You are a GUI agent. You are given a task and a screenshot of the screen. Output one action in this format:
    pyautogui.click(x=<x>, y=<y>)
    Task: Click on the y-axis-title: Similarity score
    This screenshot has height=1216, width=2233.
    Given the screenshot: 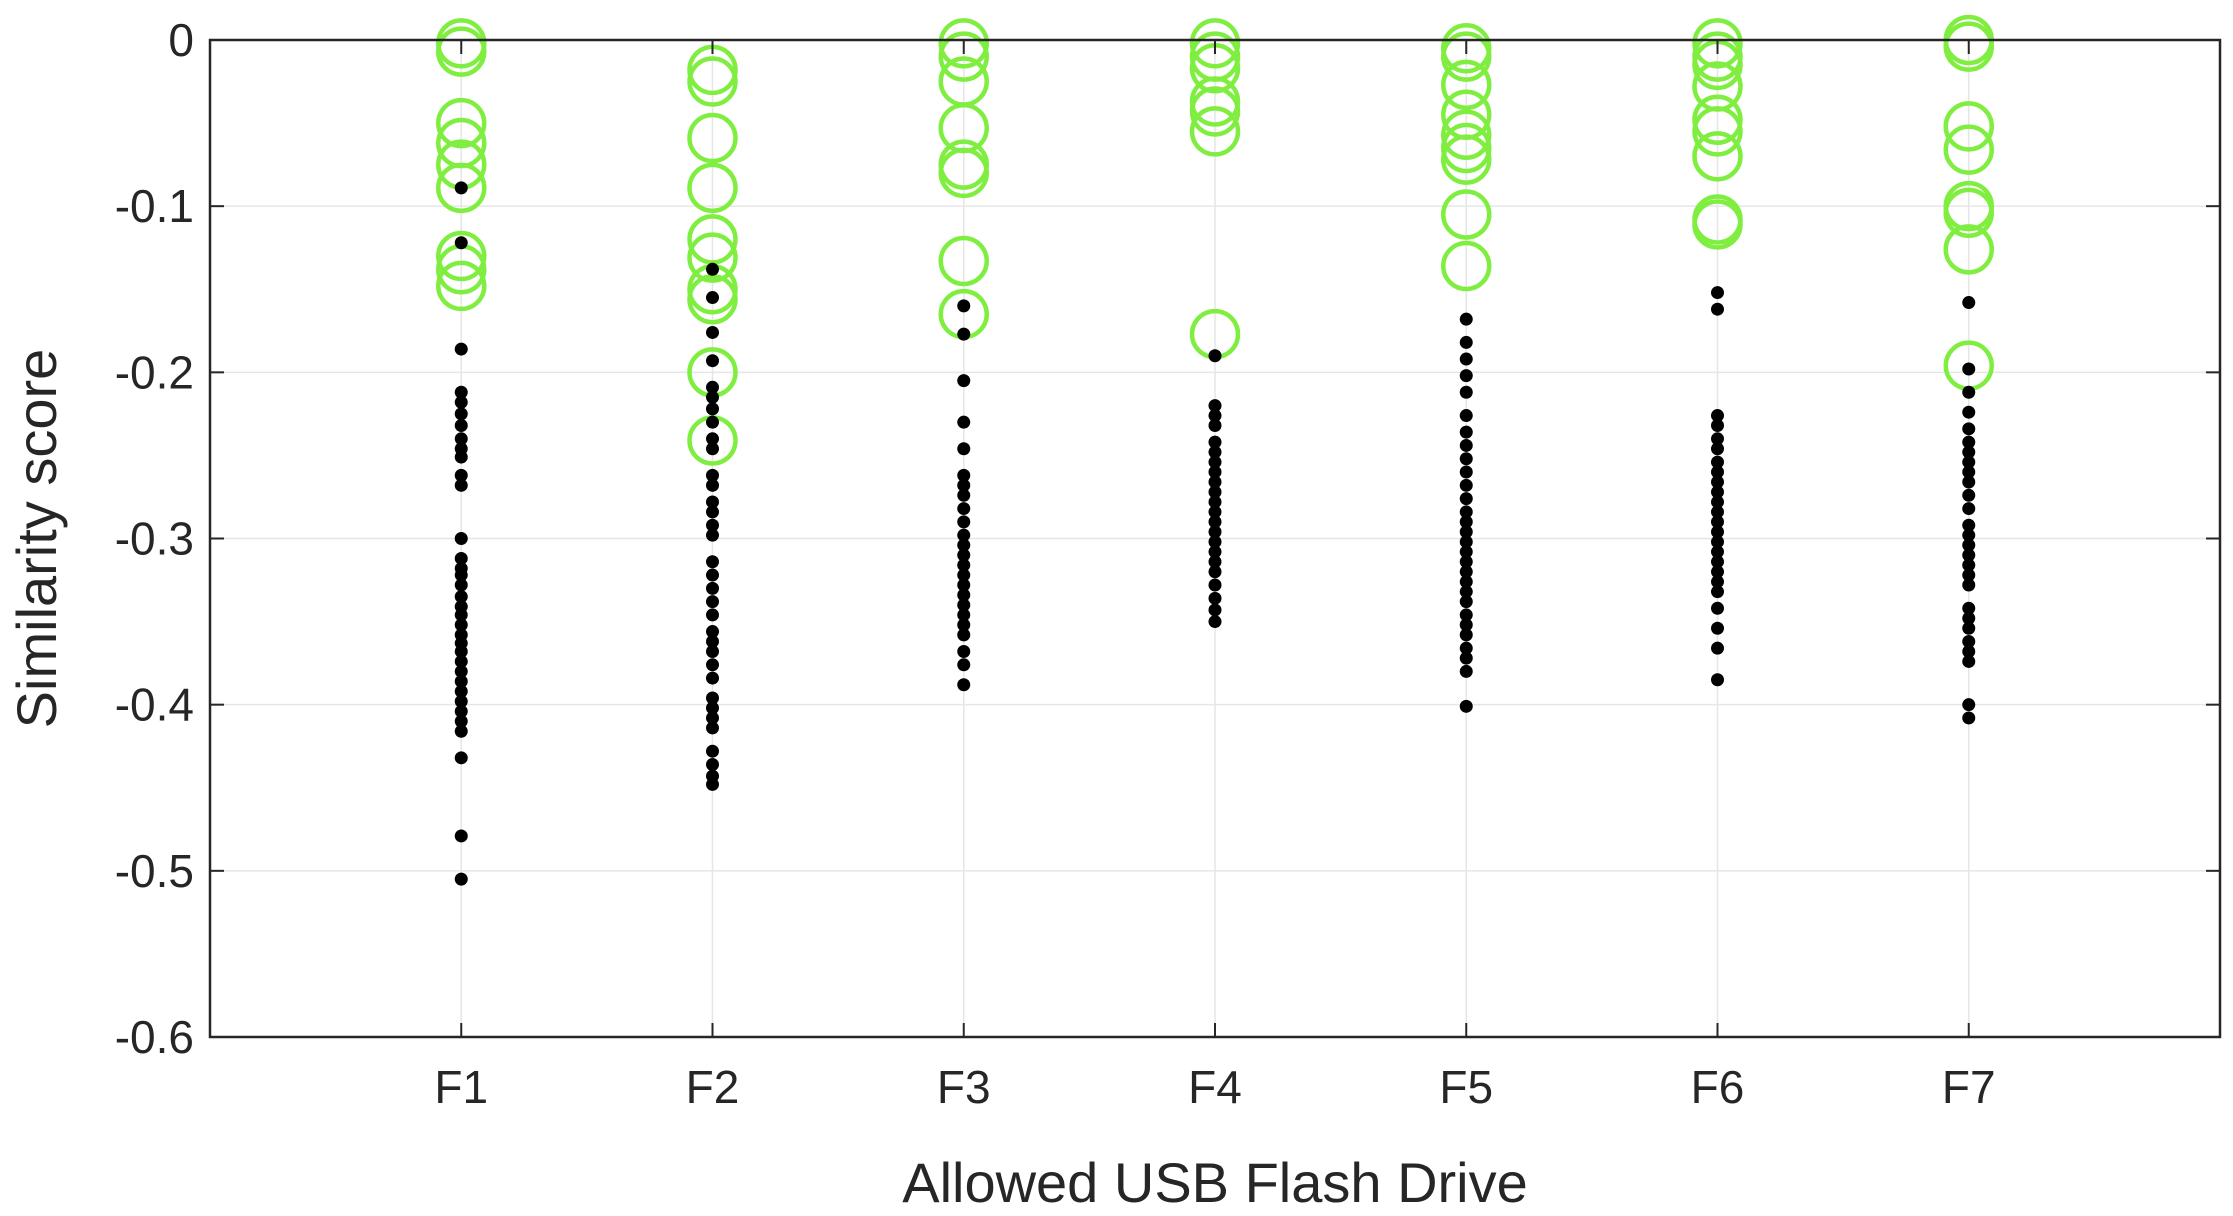 What is the action you would take?
    pyautogui.click(x=36, y=539)
    